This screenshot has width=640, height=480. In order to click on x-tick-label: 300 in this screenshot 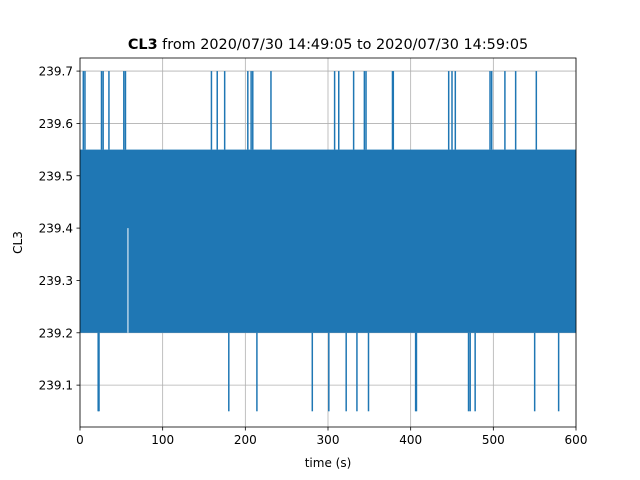, I will do `click(328, 440)`.